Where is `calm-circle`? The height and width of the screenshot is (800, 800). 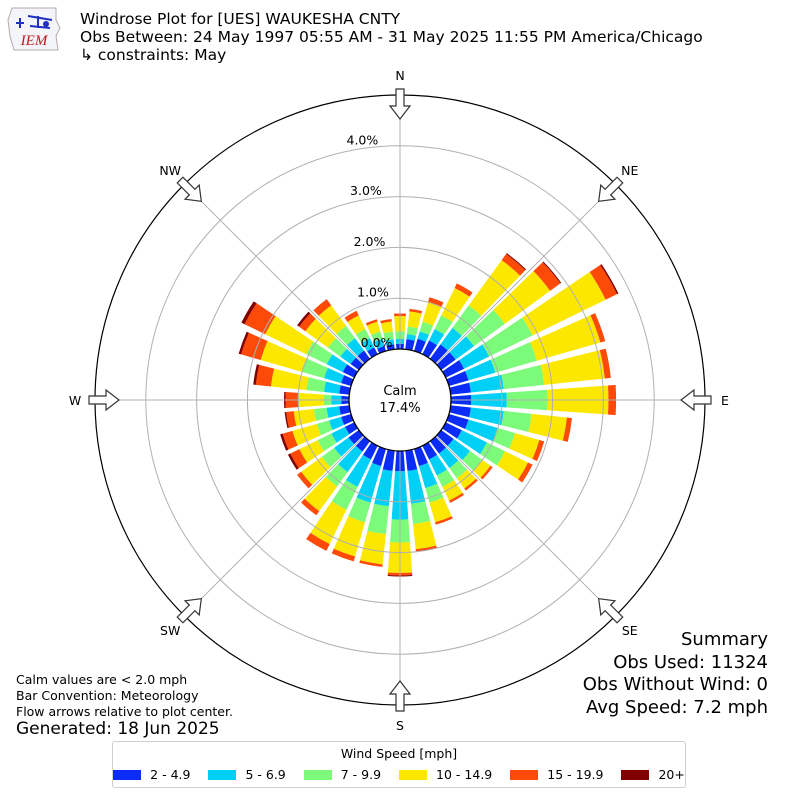
calm-circle is located at coordinates (400, 400).